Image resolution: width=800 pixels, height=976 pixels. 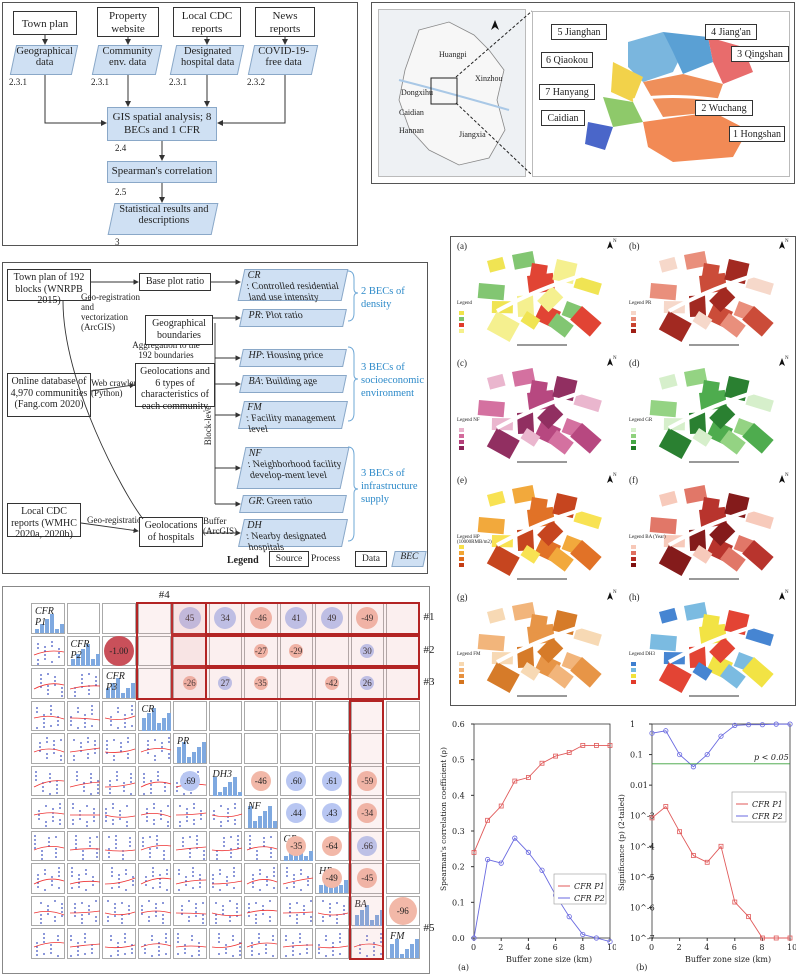 What do you see at coordinates (285, 22) in the screenshot?
I see `source-news-reports: News reports` at bounding box center [285, 22].